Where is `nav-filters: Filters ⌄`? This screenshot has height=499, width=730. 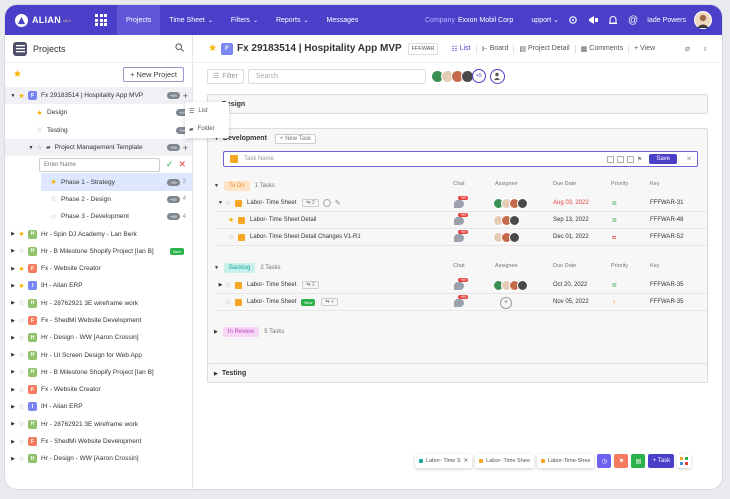 nav-filters: Filters ⌄ is located at coordinates (244, 20).